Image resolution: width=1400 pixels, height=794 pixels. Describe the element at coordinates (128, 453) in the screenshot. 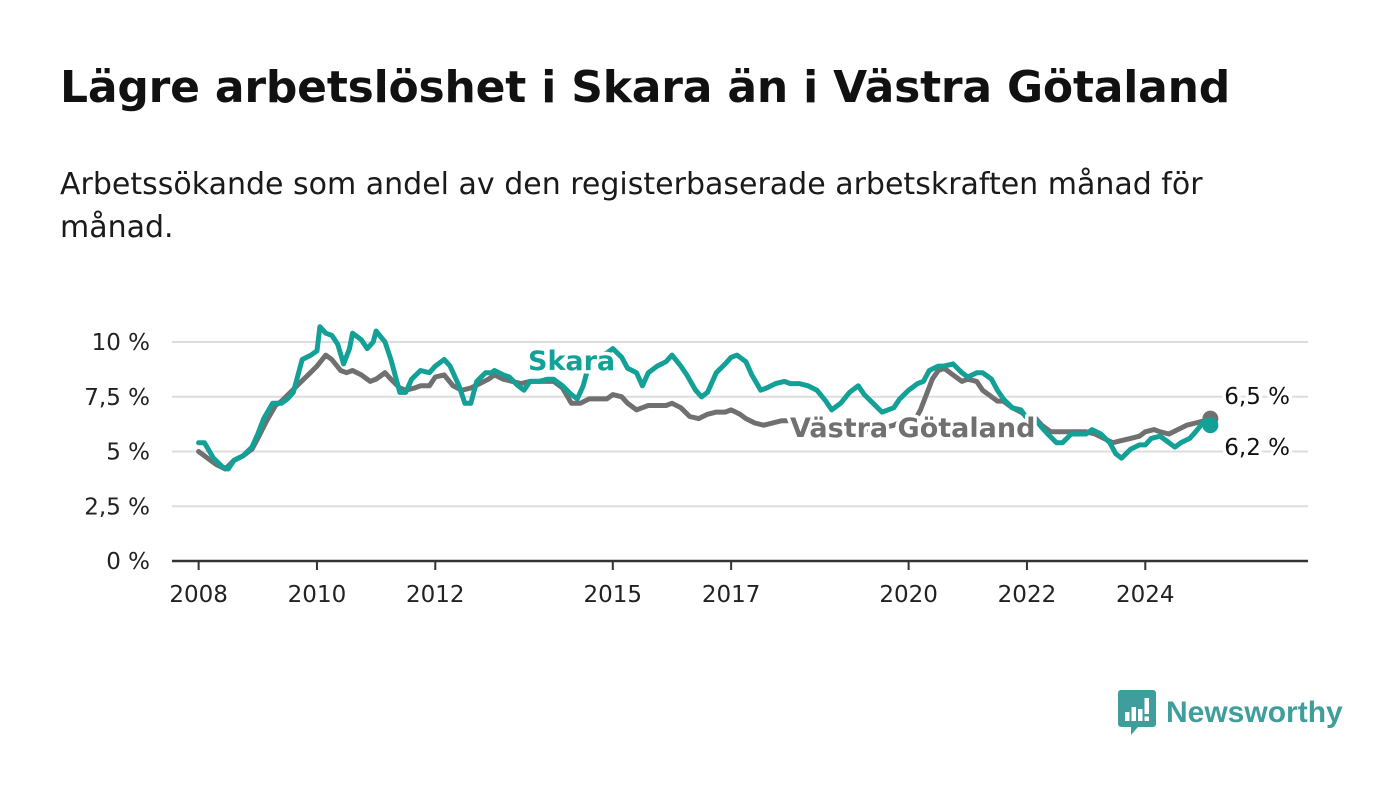

I see `y-tick-label: 5 %` at that location.